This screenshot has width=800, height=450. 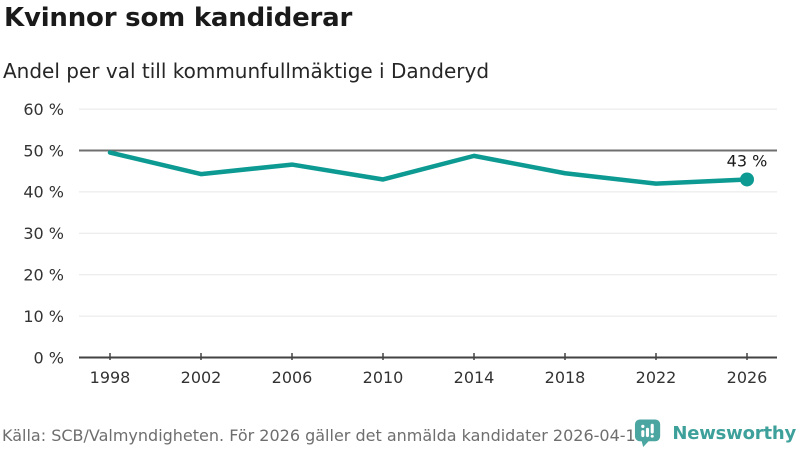 I want to click on bar-chart-exclamation-glyph, so click(x=648, y=430).